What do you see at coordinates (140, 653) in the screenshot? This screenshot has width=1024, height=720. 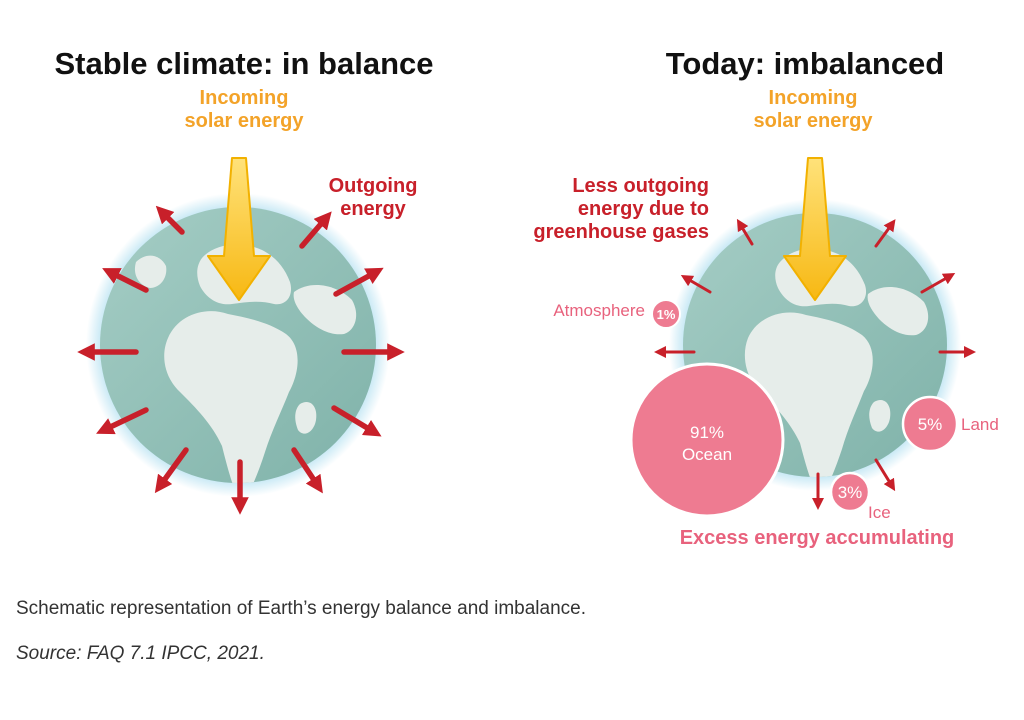 I see `figure-source: Source: FAQ 7.1 IPCC, 2021.` at bounding box center [140, 653].